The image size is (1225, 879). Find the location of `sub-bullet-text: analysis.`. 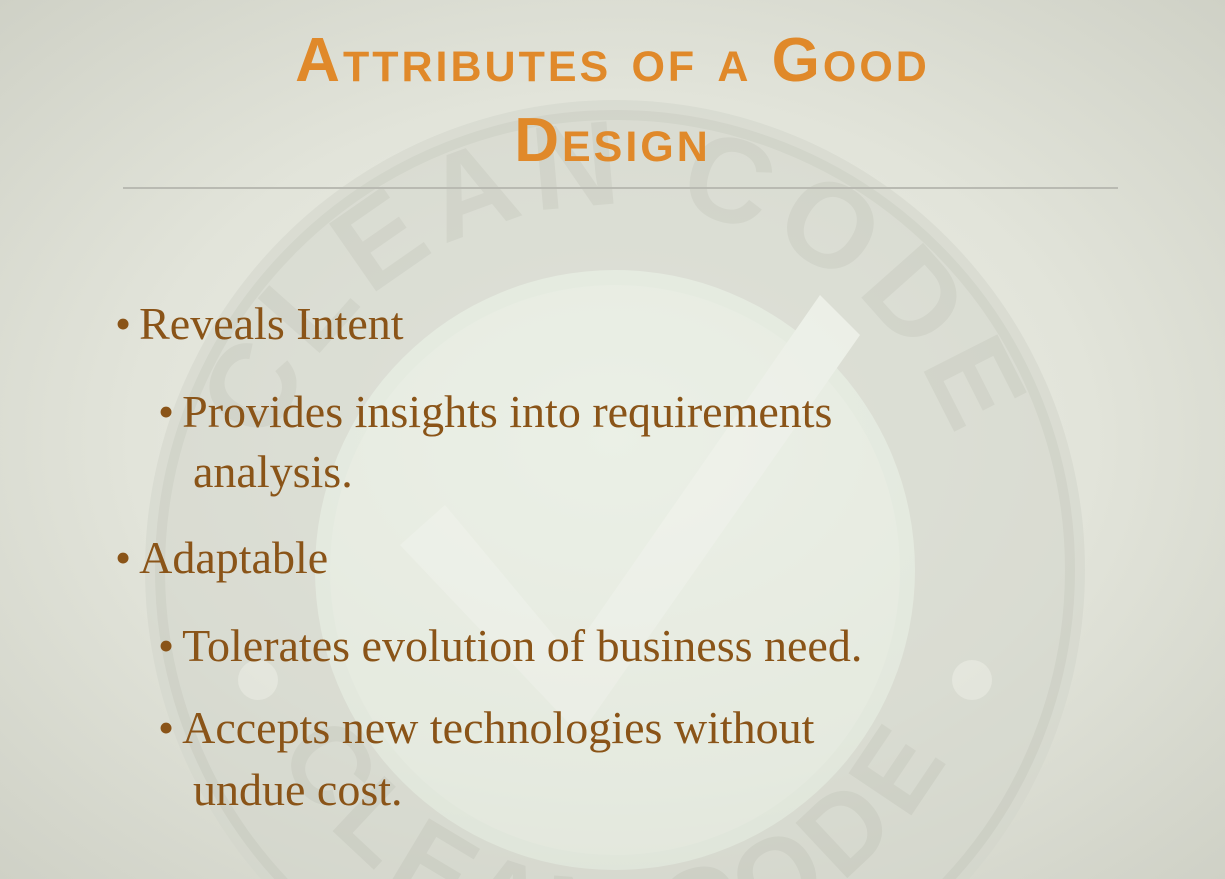

sub-bullet-text: analysis. is located at coordinates (273, 471).